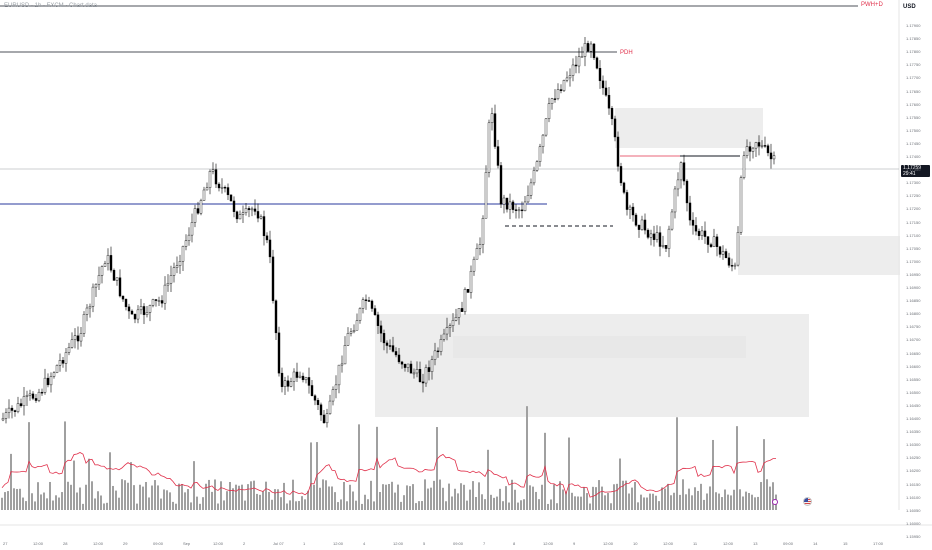 The width and height of the screenshot is (932, 550). I want to click on last-price-value: 1.17259, so click(912, 168).